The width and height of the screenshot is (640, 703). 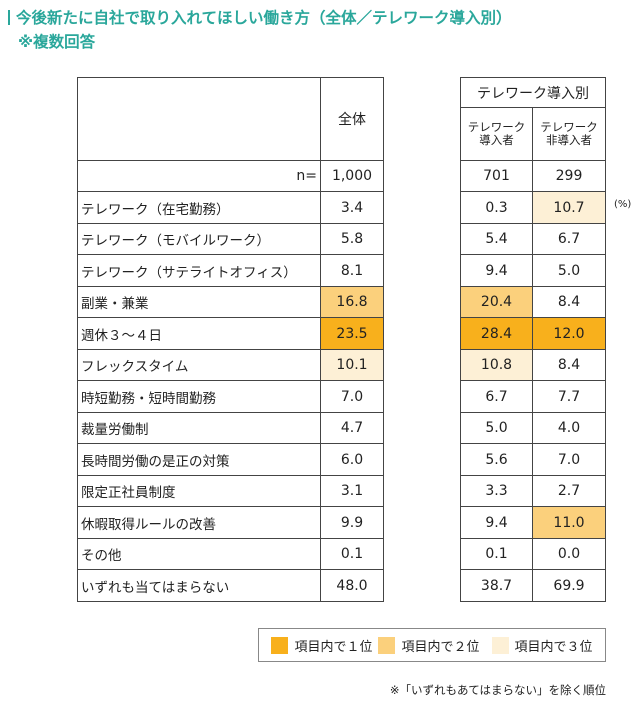 What do you see at coordinates (352, 522) in the screenshot?
I see `value-cell: 9.9` at bounding box center [352, 522].